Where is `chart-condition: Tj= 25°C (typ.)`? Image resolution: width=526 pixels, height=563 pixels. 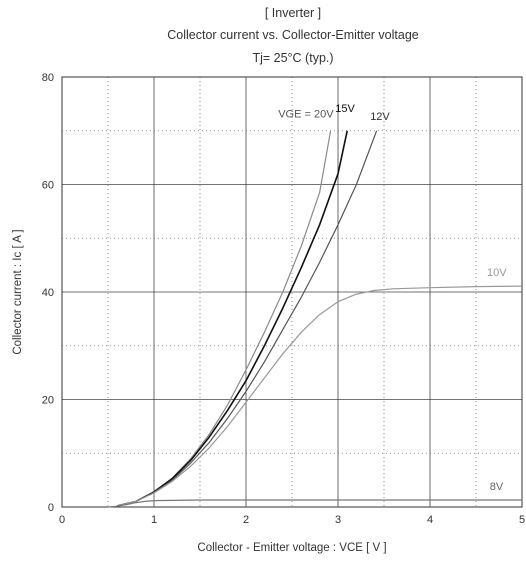 chart-condition: Tj= 25°C (typ.) is located at coordinates (292, 58).